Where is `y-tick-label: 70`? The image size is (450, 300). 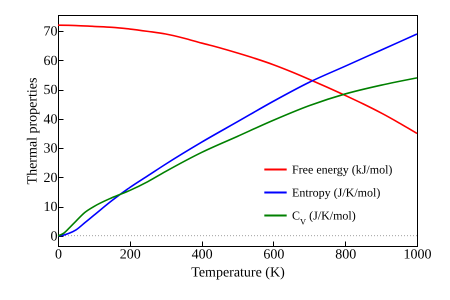 y-tick-label: 70 is located at coordinates (51, 32).